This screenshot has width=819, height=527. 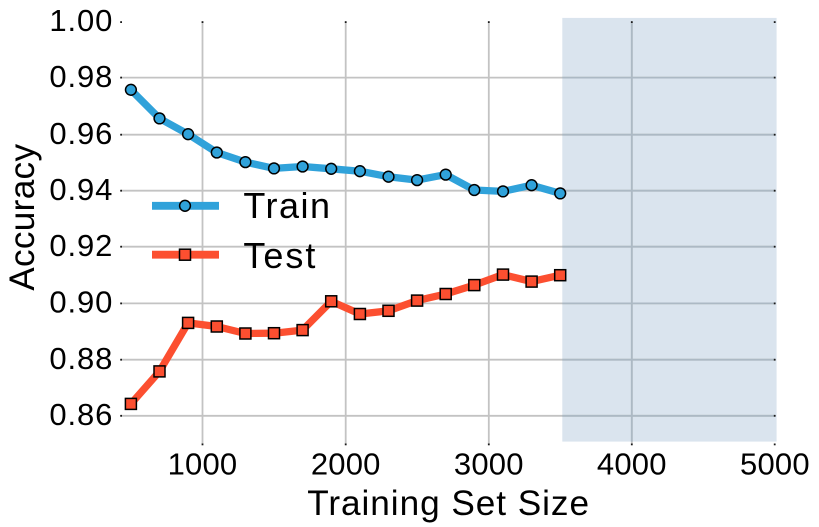 What do you see at coordinates (287, 205) in the screenshot?
I see `svg-text: Train` at bounding box center [287, 205].